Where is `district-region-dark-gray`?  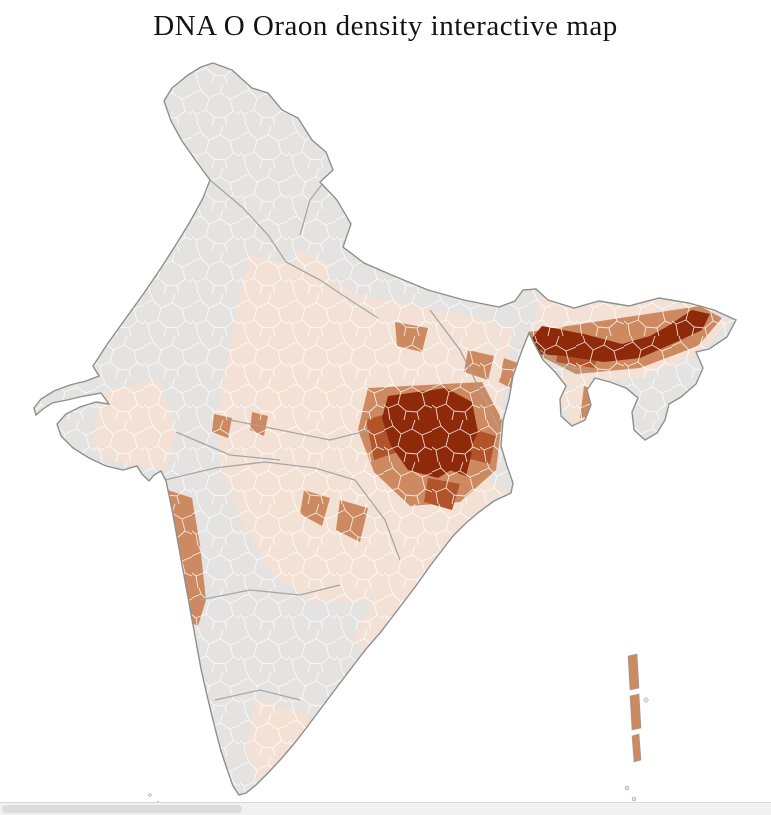
district-region-dark-gray is located at coordinates (522, 465).